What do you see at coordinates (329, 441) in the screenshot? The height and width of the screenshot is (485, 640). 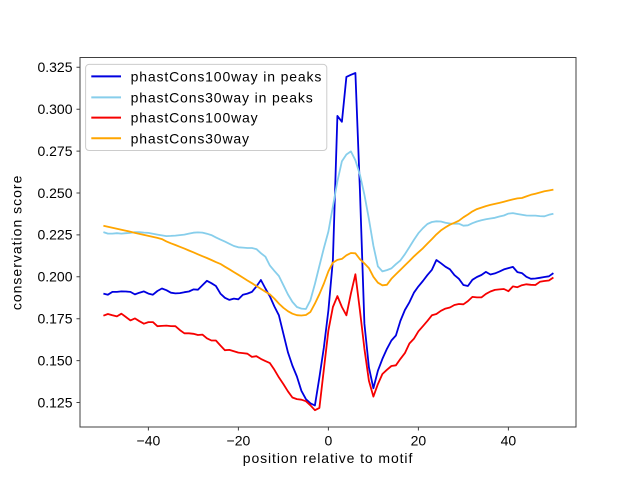 I see `svg-text: 0` at bounding box center [329, 441].